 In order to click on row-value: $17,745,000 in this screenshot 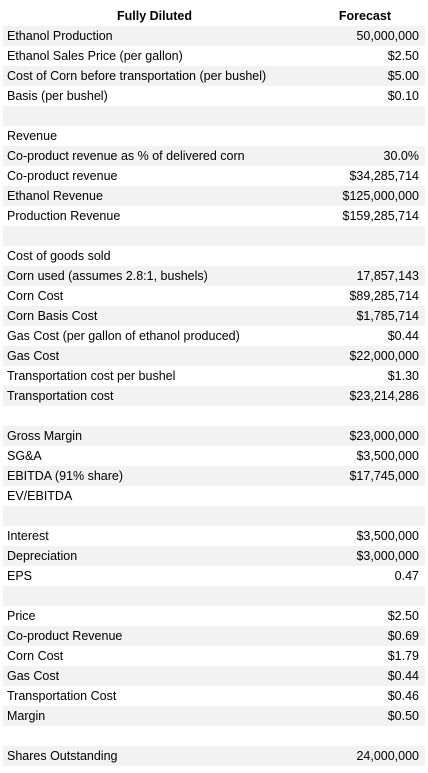, I will do `click(384, 476)`.